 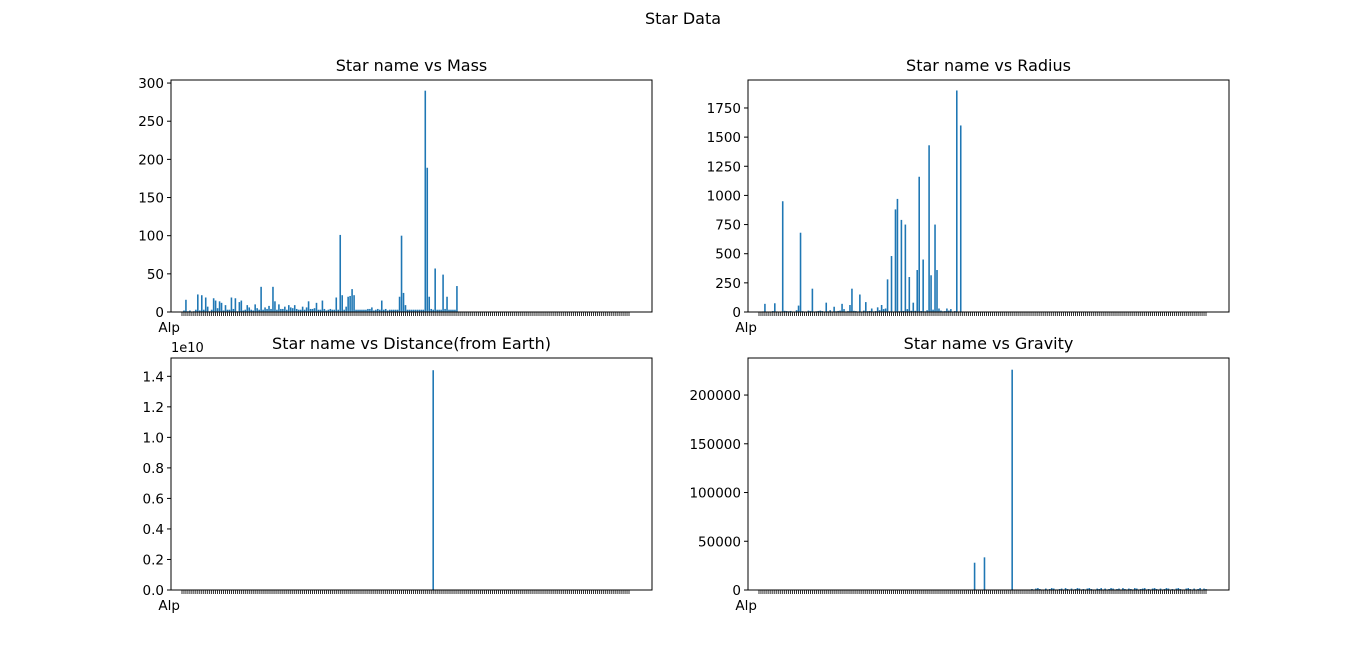 I want to click on y-tick-label: 500, so click(x=728, y=255).